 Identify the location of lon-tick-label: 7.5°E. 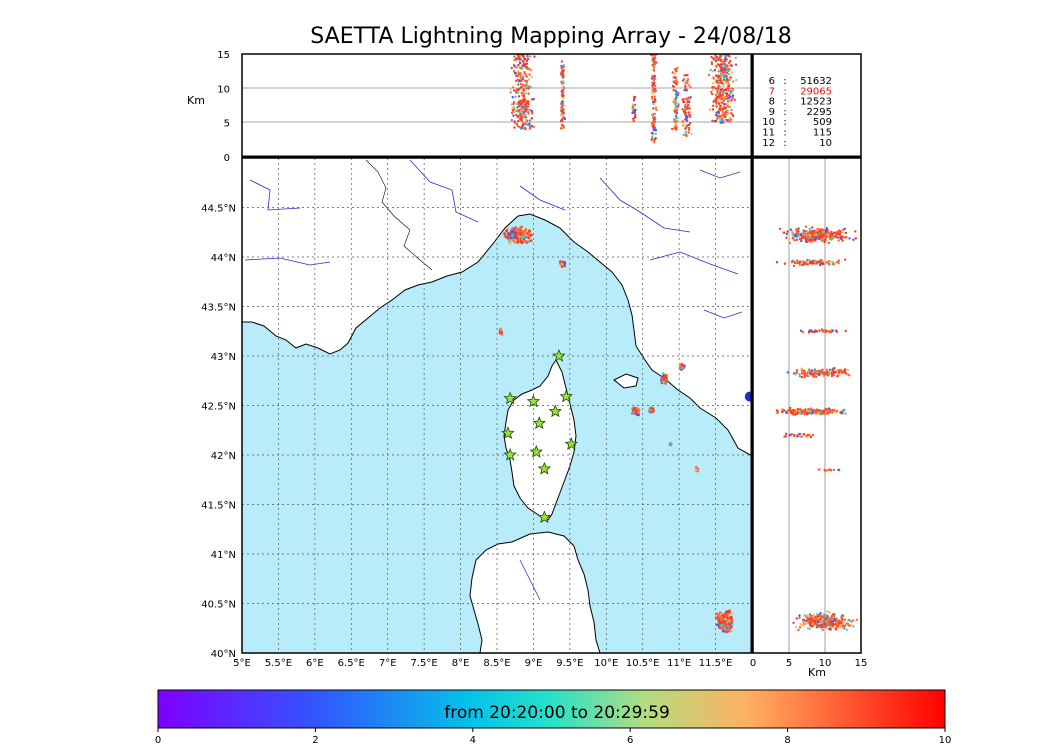
(424, 663).